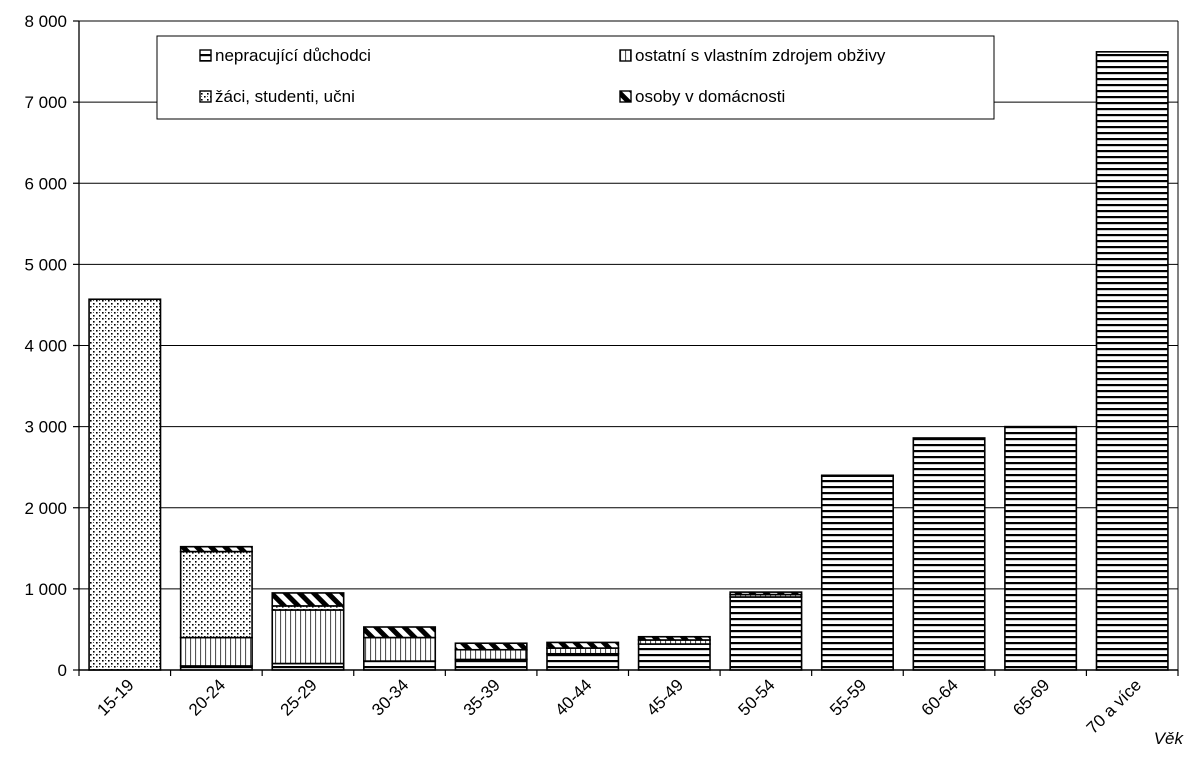 The image size is (1187, 763). What do you see at coordinates (665, 697) in the screenshot?
I see `x-tick-label: 45-49` at bounding box center [665, 697].